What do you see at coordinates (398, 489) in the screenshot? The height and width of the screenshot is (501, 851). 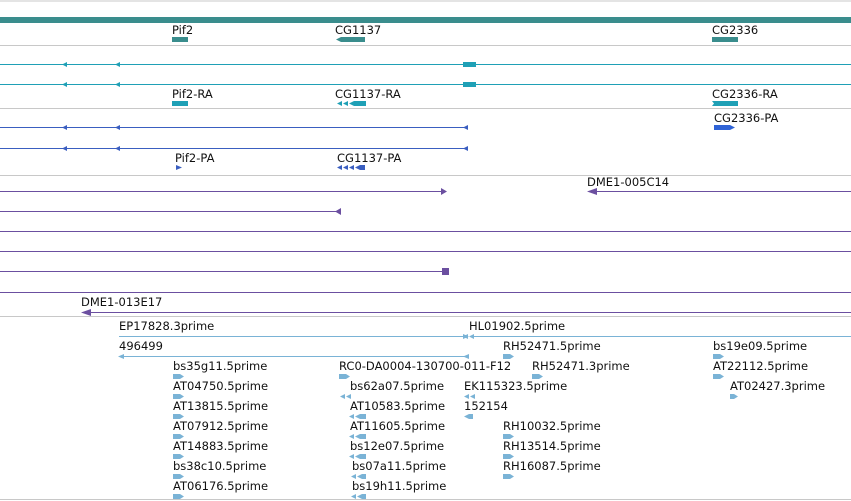 I see `est-feature: bs19h11.5prime` at bounding box center [398, 489].